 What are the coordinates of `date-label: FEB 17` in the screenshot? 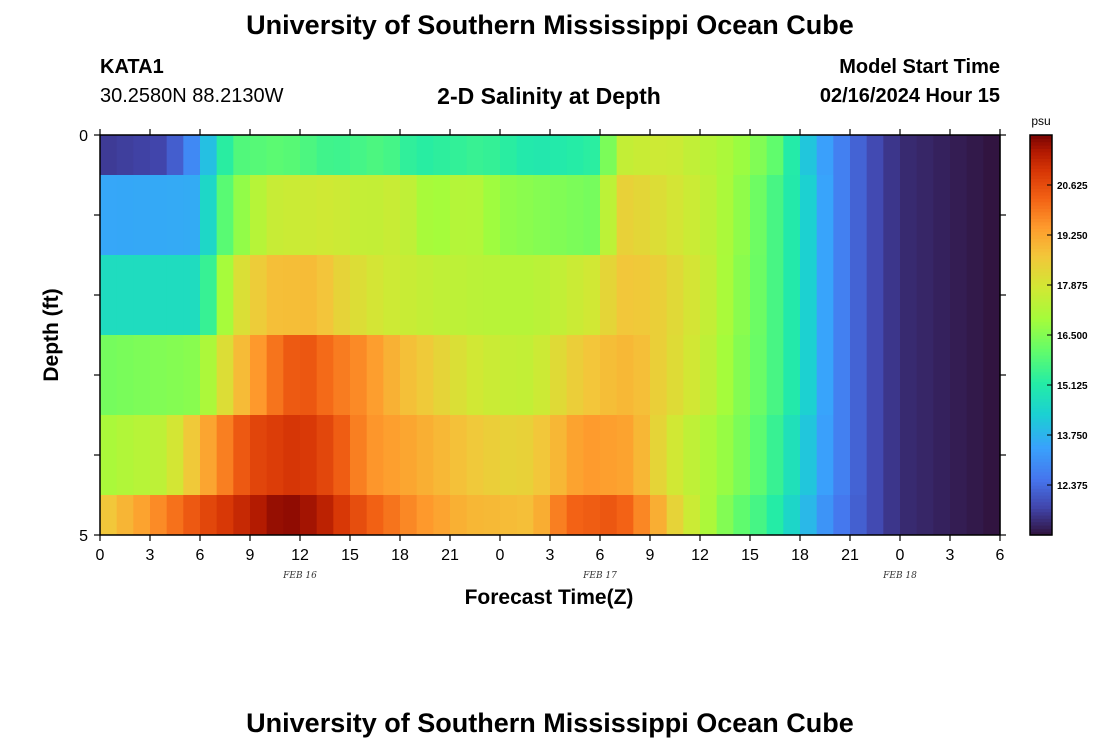 It's located at (599, 576).